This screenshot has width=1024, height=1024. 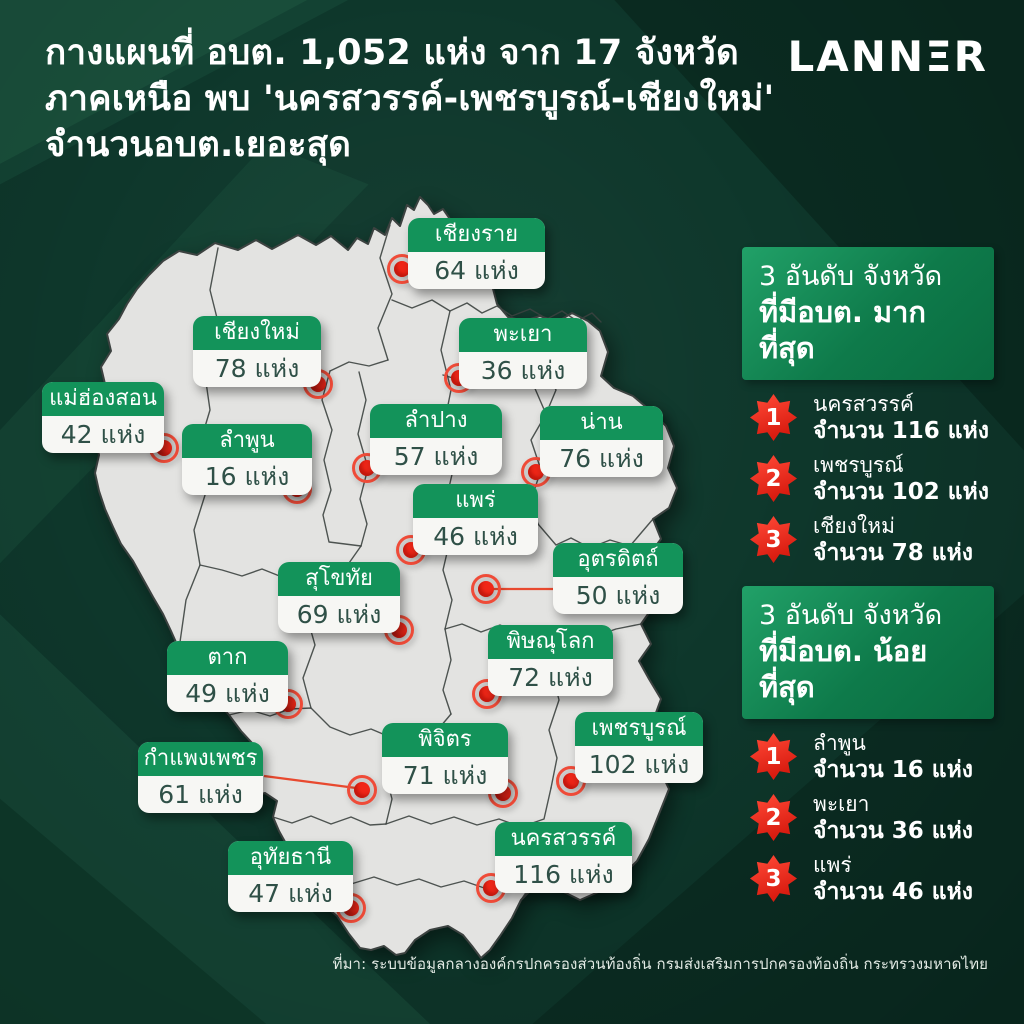 What do you see at coordinates (476, 235) in the screenshot?
I see `province-name: เชียงราย` at bounding box center [476, 235].